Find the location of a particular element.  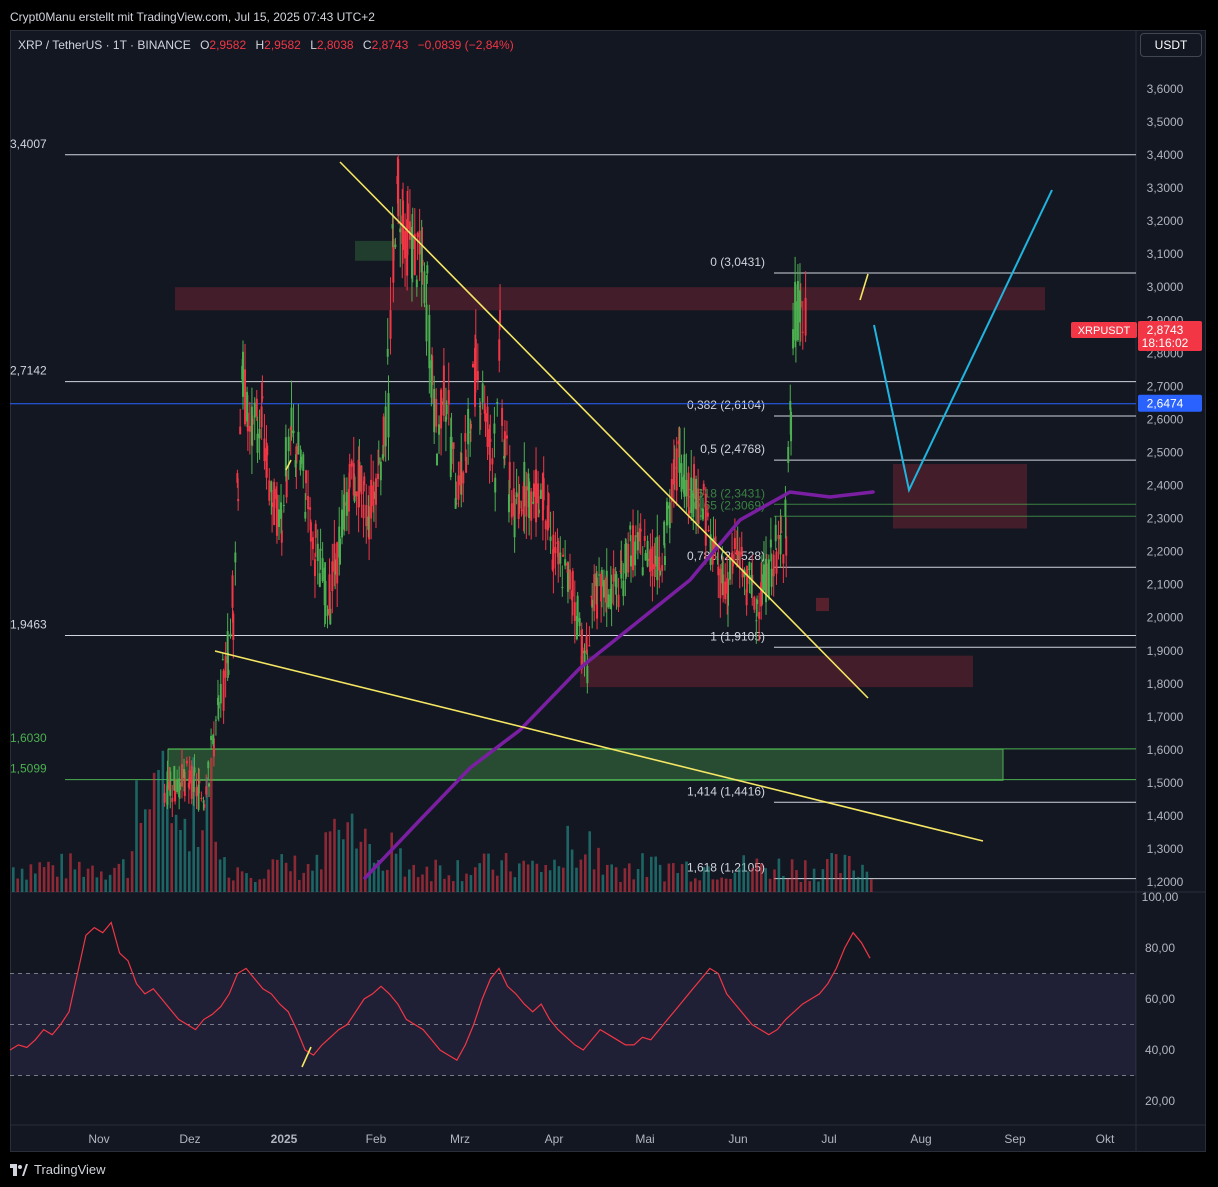

open-label: O is located at coordinates (205, 45).